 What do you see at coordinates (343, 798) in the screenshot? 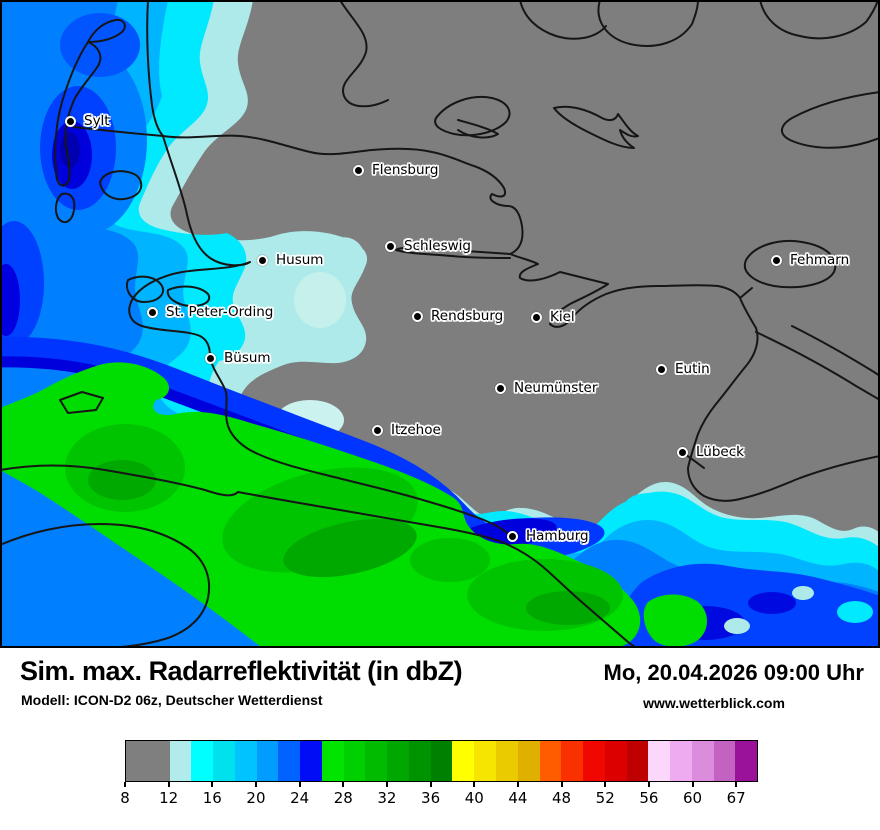
I see `legend-tick-label: 28` at bounding box center [343, 798].